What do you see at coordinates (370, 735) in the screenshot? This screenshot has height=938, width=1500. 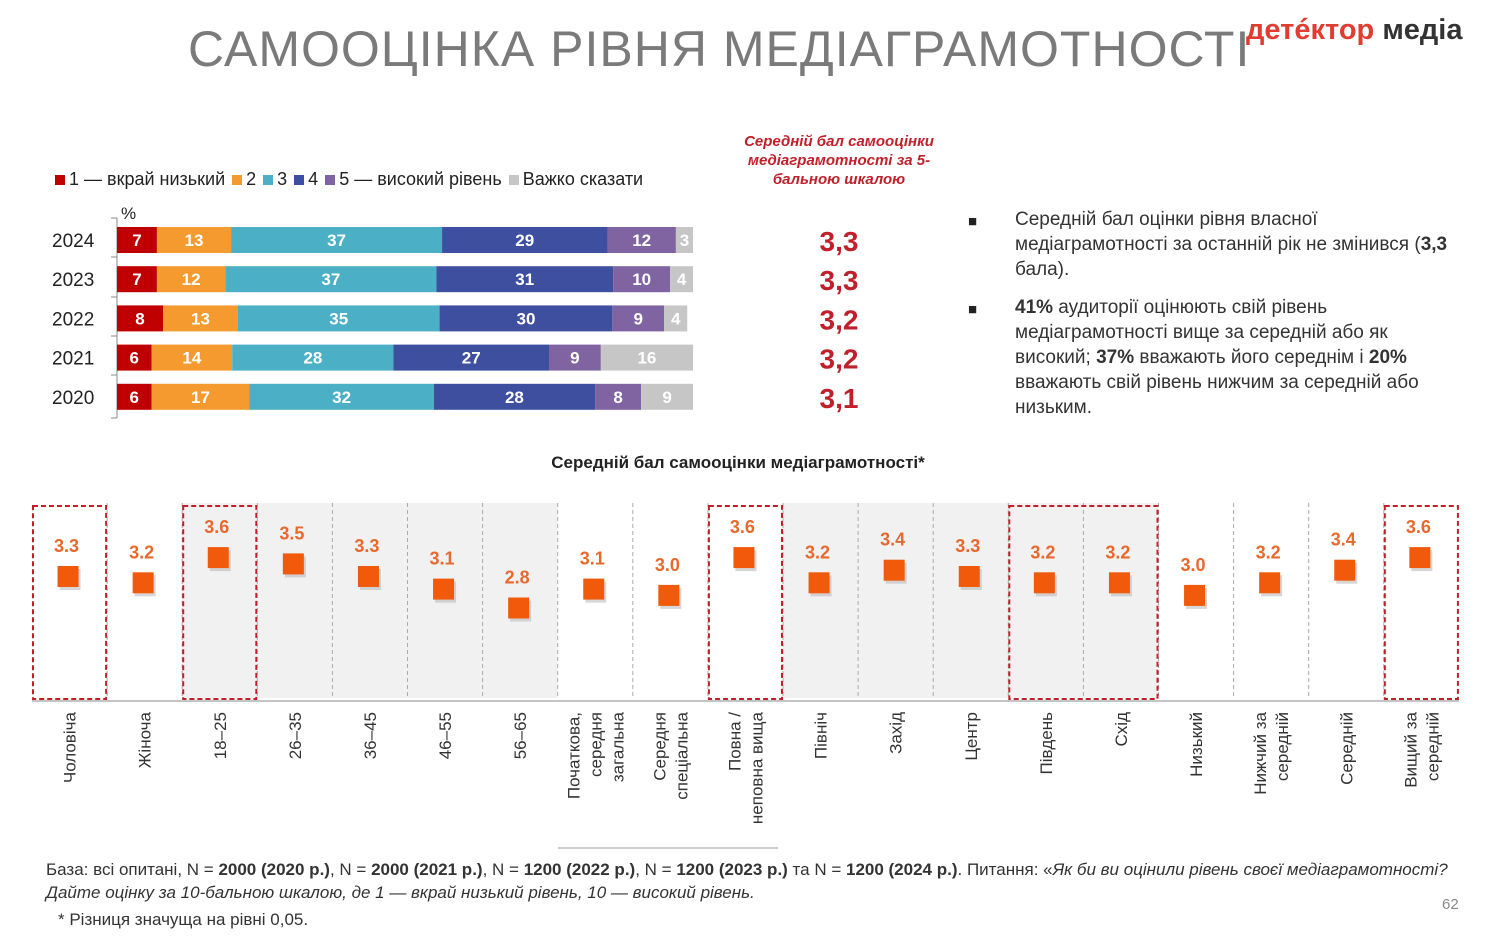 I see `category-label: 36–45` at bounding box center [370, 735].